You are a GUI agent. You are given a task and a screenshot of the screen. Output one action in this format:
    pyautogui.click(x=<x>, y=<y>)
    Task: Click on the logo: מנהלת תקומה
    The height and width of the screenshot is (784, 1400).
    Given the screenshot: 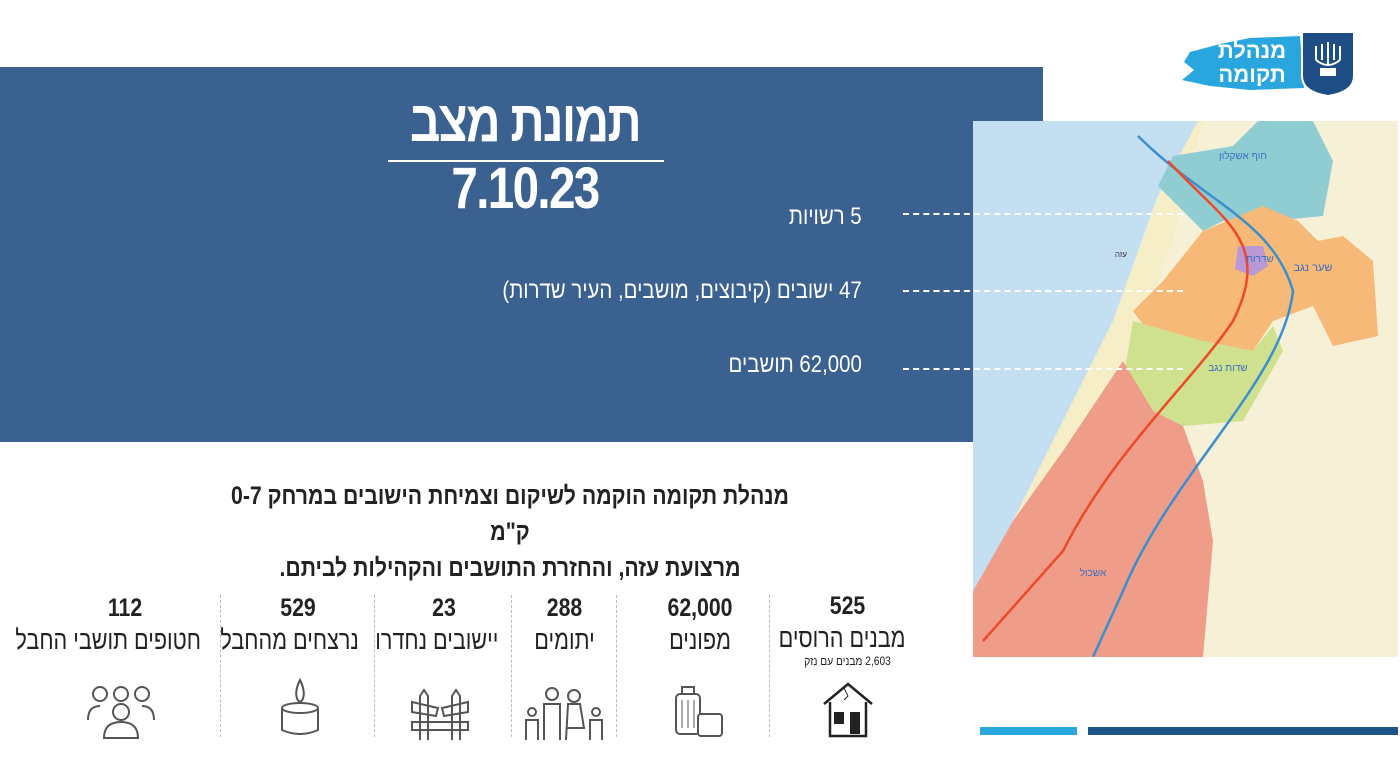 What is the action you would take?
    pyautogui.click(x=1268, y=64)
    